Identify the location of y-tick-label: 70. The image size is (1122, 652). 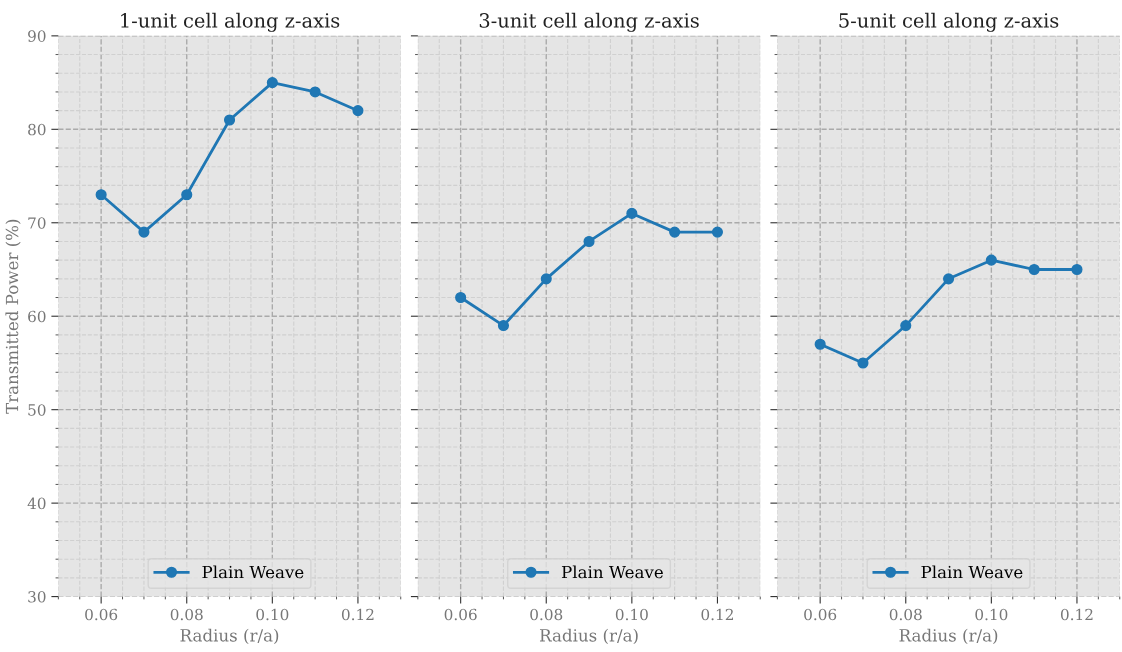
(37, 223).